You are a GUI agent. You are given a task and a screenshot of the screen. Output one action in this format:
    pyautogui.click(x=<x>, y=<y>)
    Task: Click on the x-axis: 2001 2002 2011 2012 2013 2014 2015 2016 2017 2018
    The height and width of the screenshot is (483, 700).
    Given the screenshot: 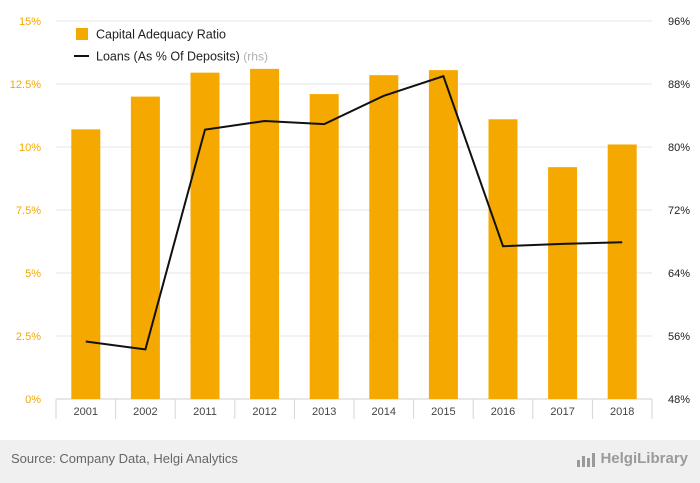 What is the action you would take?
    pyautogui.click(x=354, y=409)
    